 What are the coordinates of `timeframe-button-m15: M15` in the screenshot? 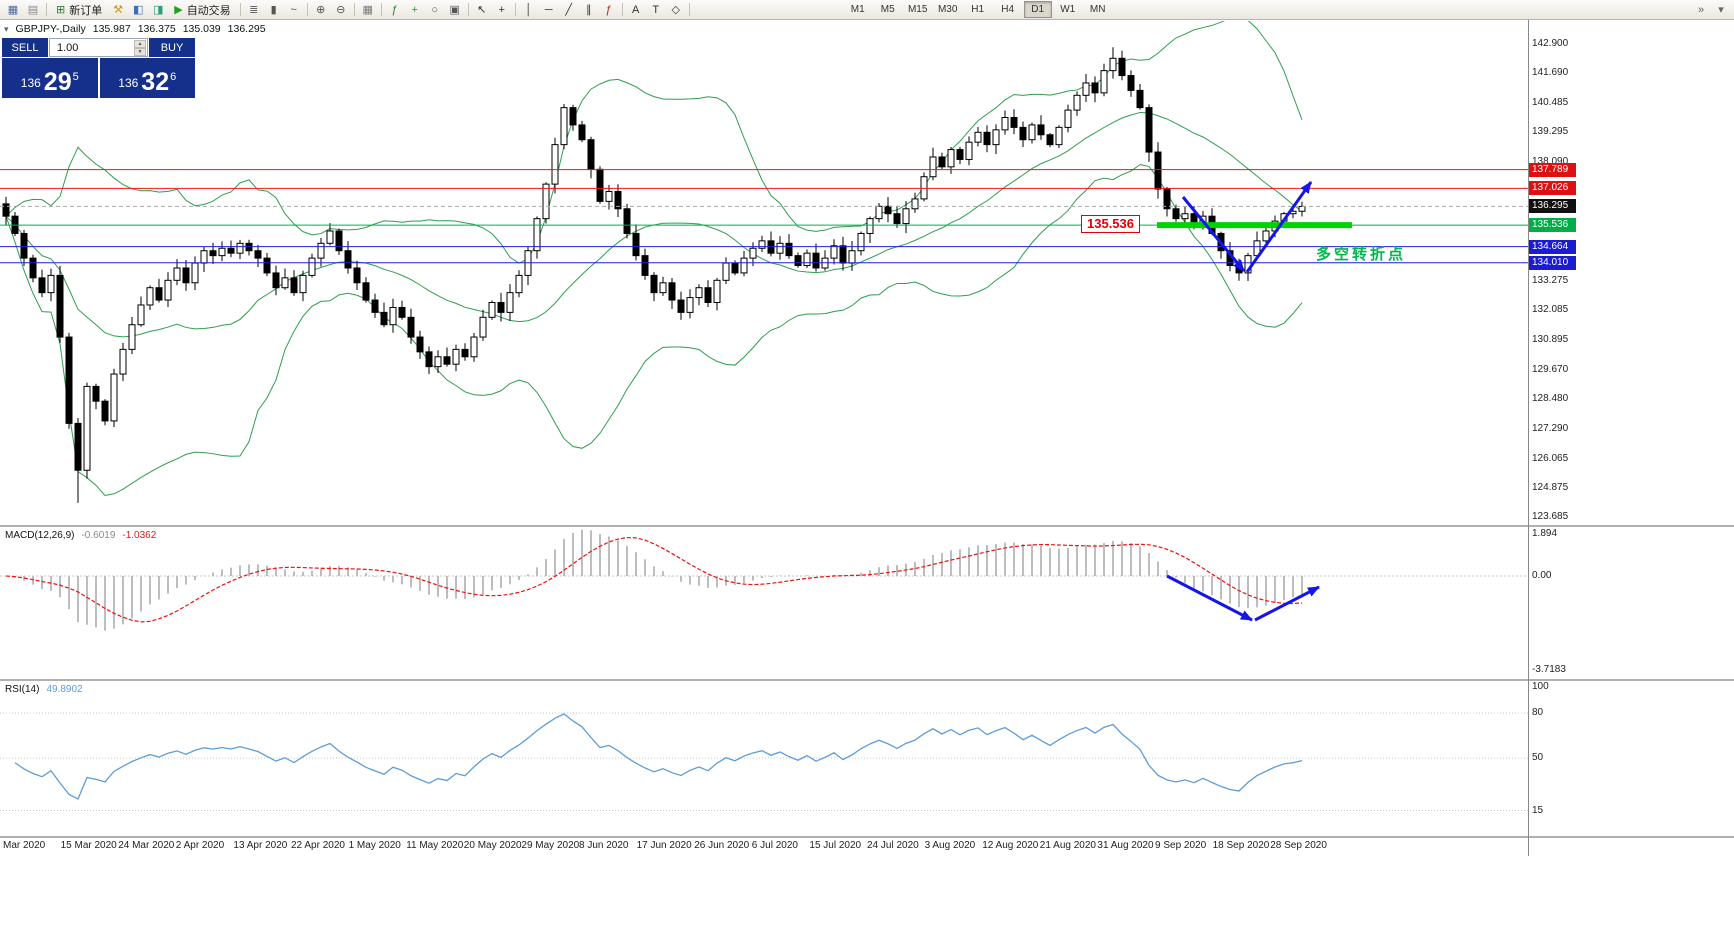 It's located at (917, 9).